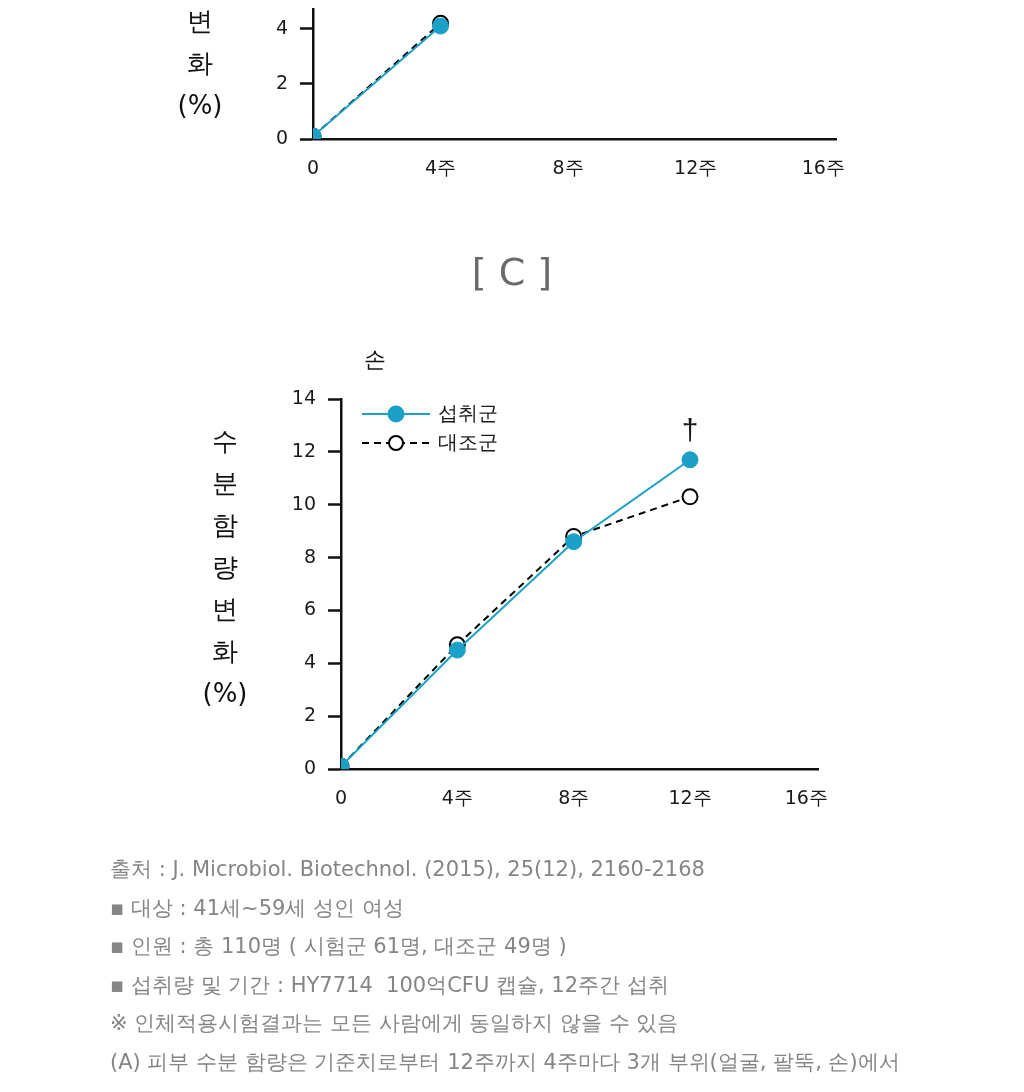  Describe the element at coordinates (339, 946) in the screenshot. I see `text: ▪ 인원 : 총 110명 ( 시험군 61명, 대조군 49명 )` at that location.